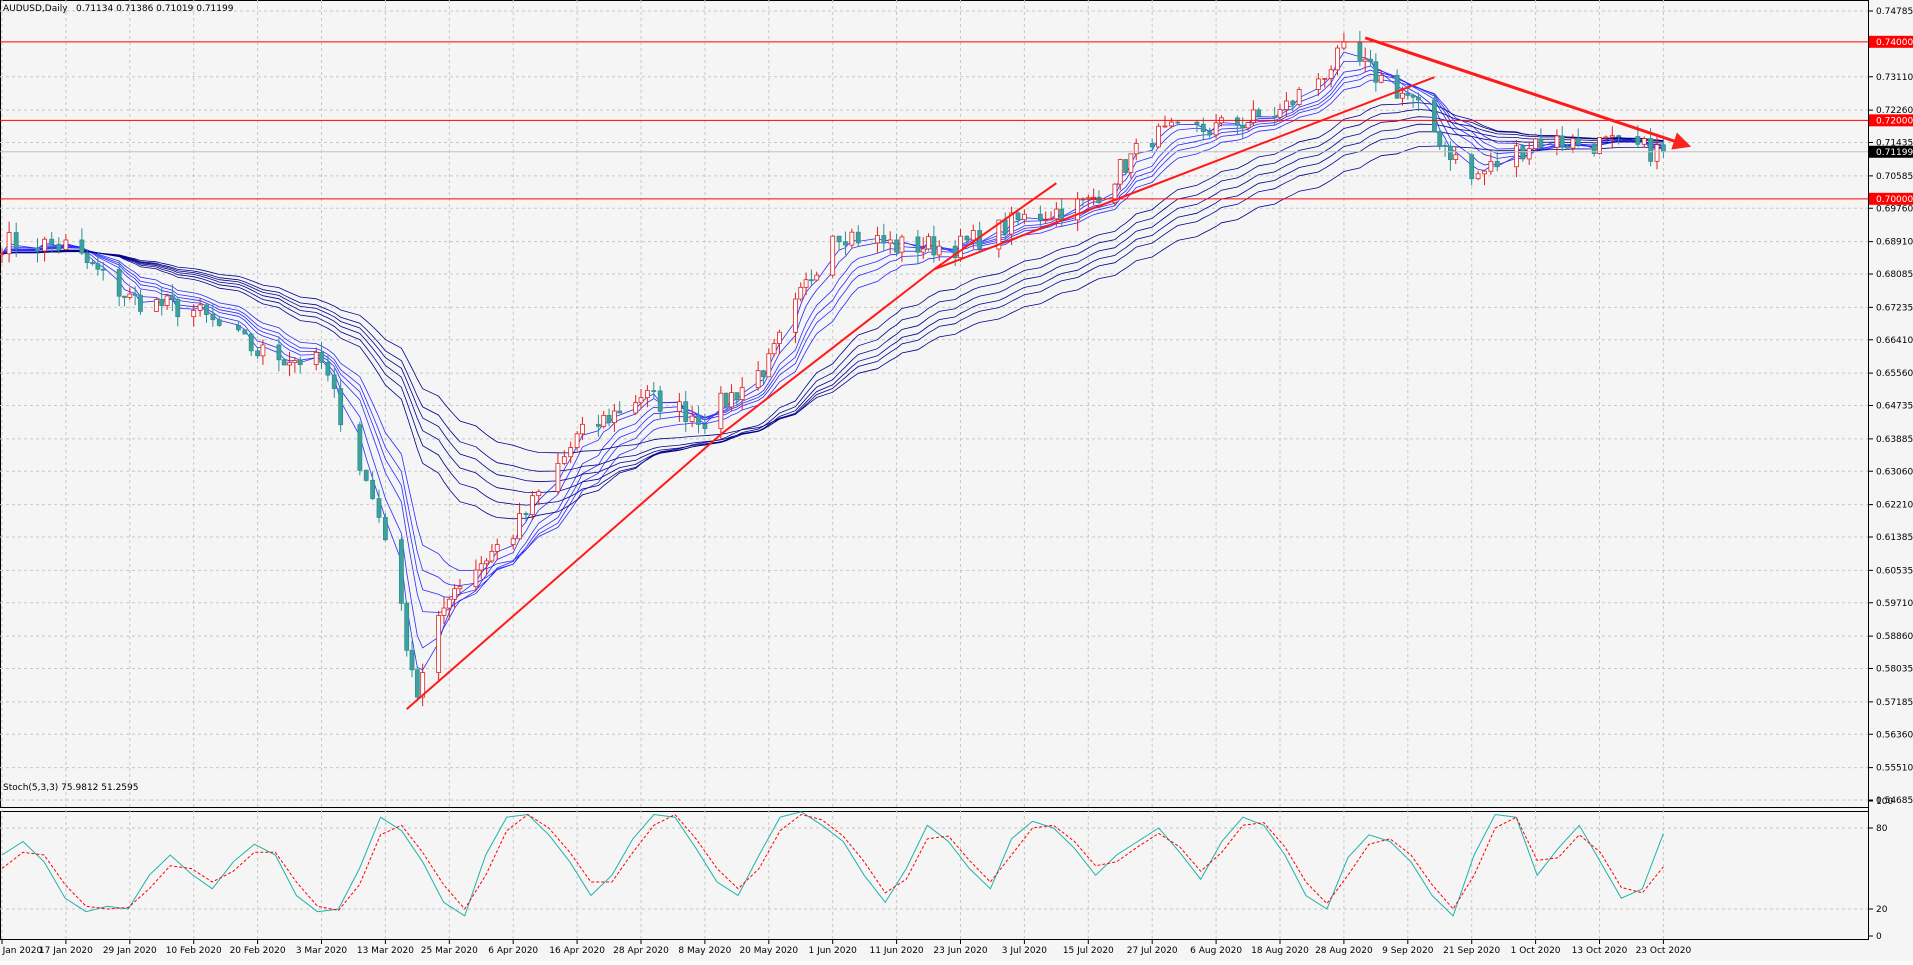 This screenshot has height=965, width=1913. Describe the element at coordinates (832, 951) in the screenshot. I see `time-tick-label: 1 Jun 2020` at that location.